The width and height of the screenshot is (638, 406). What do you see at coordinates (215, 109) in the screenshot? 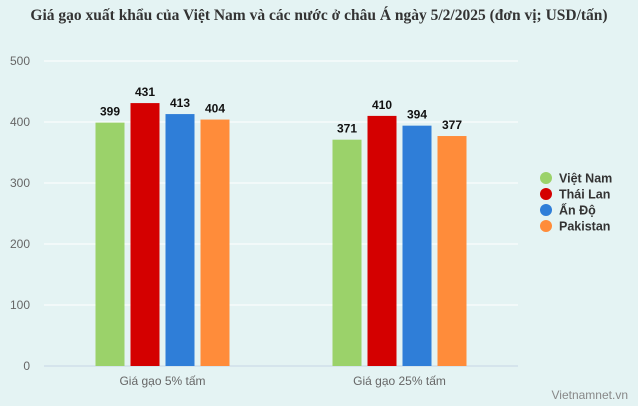
I see `data-label: 404` at bounding box center [215, 109].